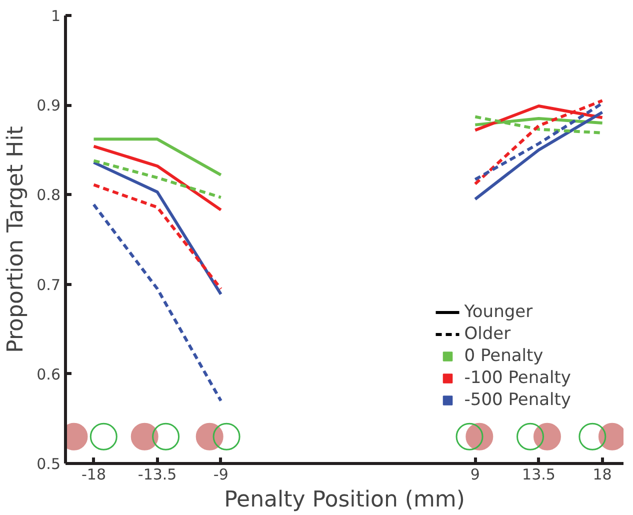 The height and width of the screenshot is (515, 633). I want to click on y-tick-label: 0.5, so click(48, 464).